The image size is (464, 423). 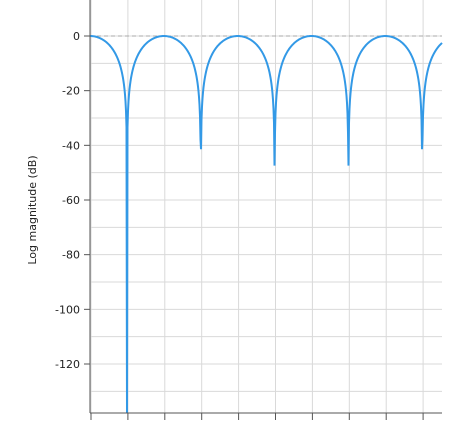 I want to click on y-tick-label: -60, so click(x=71, y=200).